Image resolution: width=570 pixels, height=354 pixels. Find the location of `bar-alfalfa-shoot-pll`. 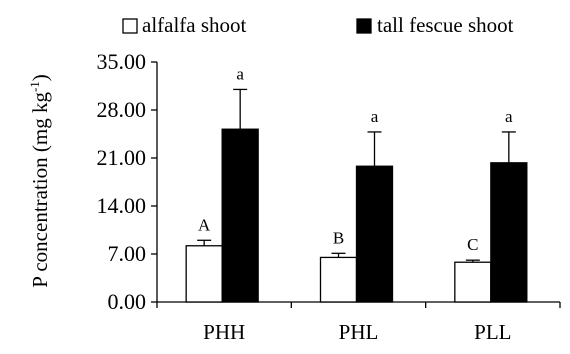

bar-alfalfa-shoot-pll is located at coordinates (473, 282).